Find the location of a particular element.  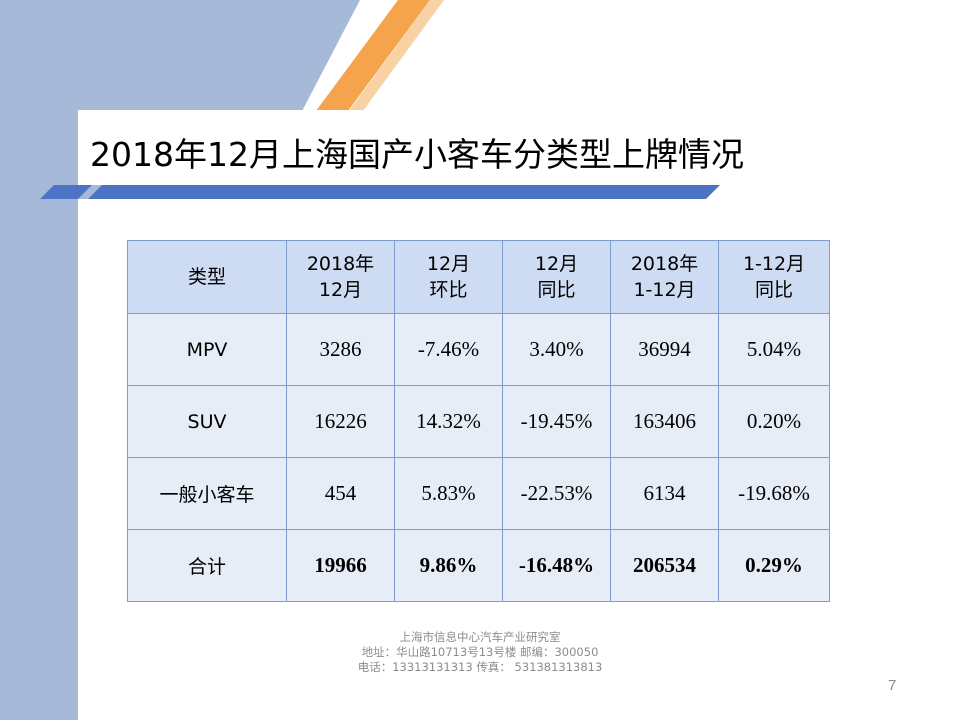

table-cell: 454 is located at coordinates (340, 493).